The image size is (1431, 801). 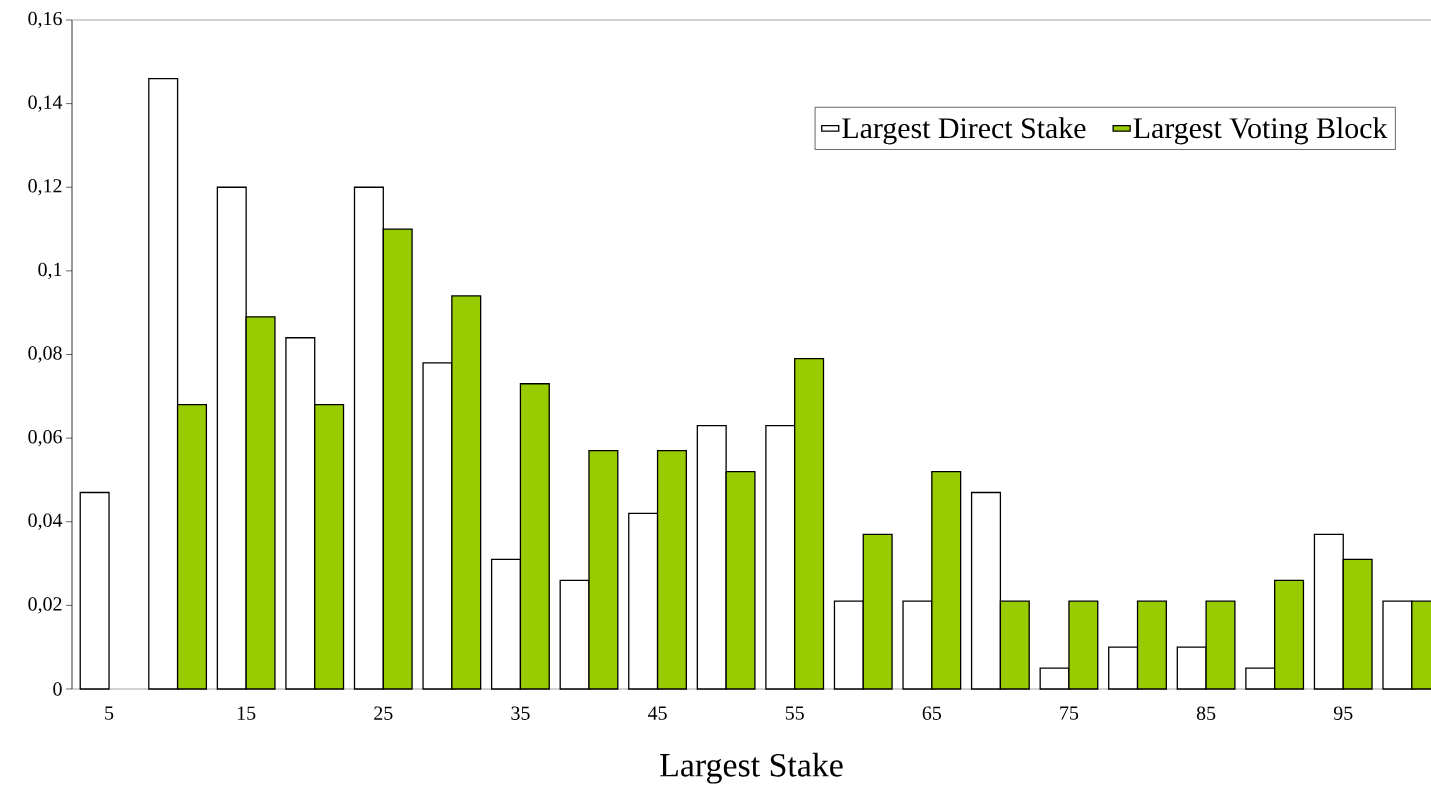 What do you see at coordinates (50, 271) in the screenshot?
I see `y-tick-label: 0,1` at bounding box center [50, 271].